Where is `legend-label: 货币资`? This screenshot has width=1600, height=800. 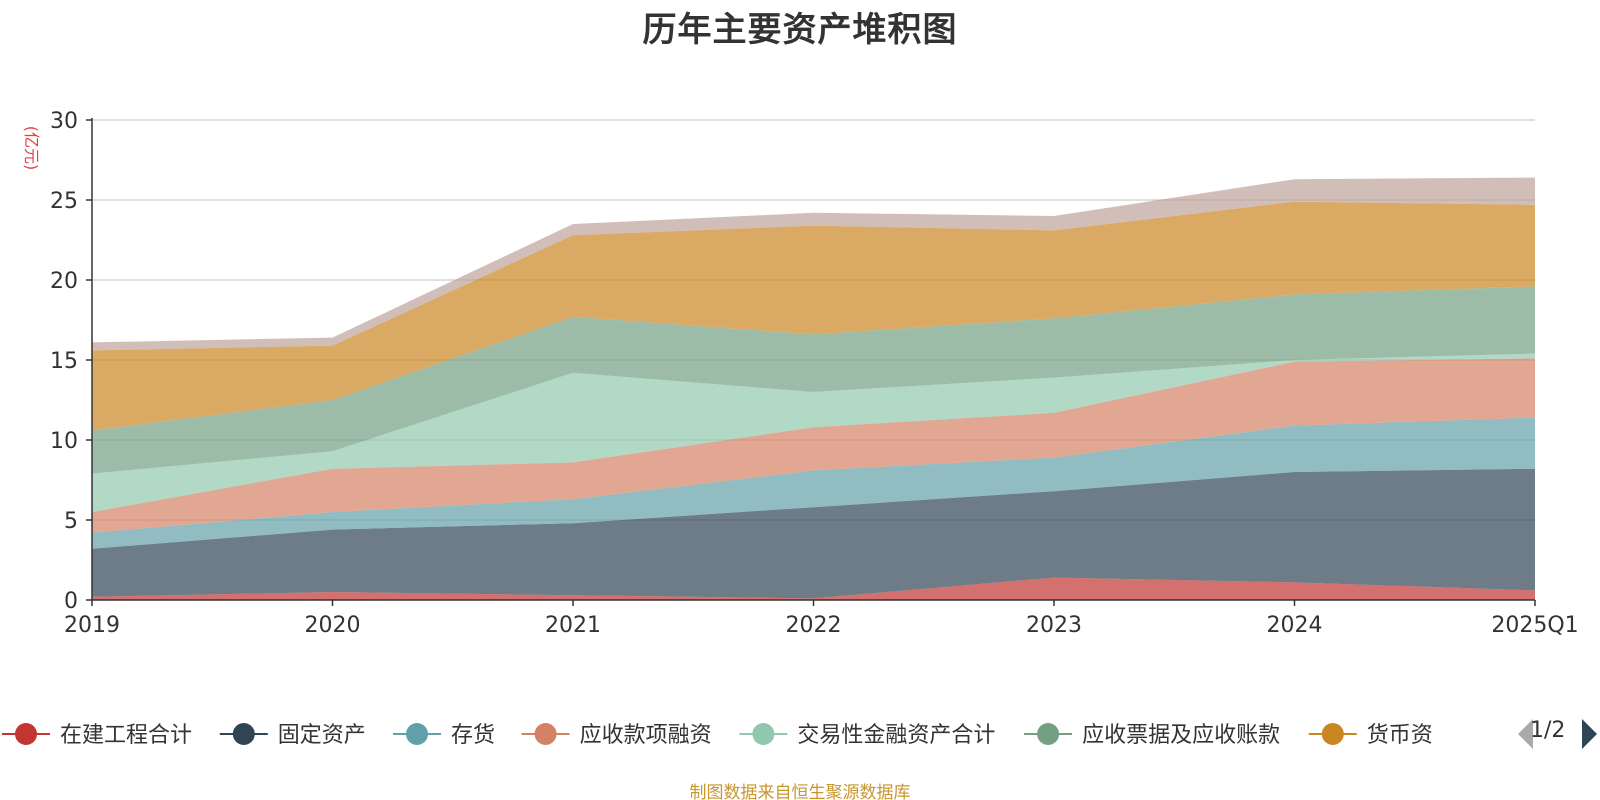 legend-label: 货币资 is located at coordinates (1400, 735).